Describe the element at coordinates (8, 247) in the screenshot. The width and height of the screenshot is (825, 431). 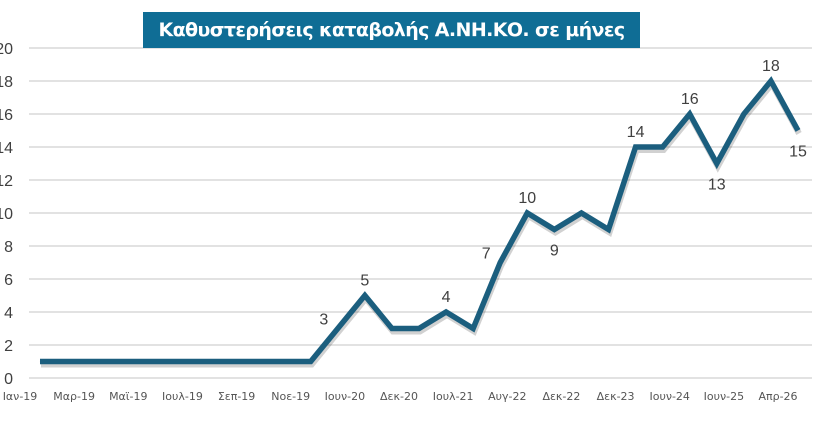
I see `y-tick-label: 8` at that location.